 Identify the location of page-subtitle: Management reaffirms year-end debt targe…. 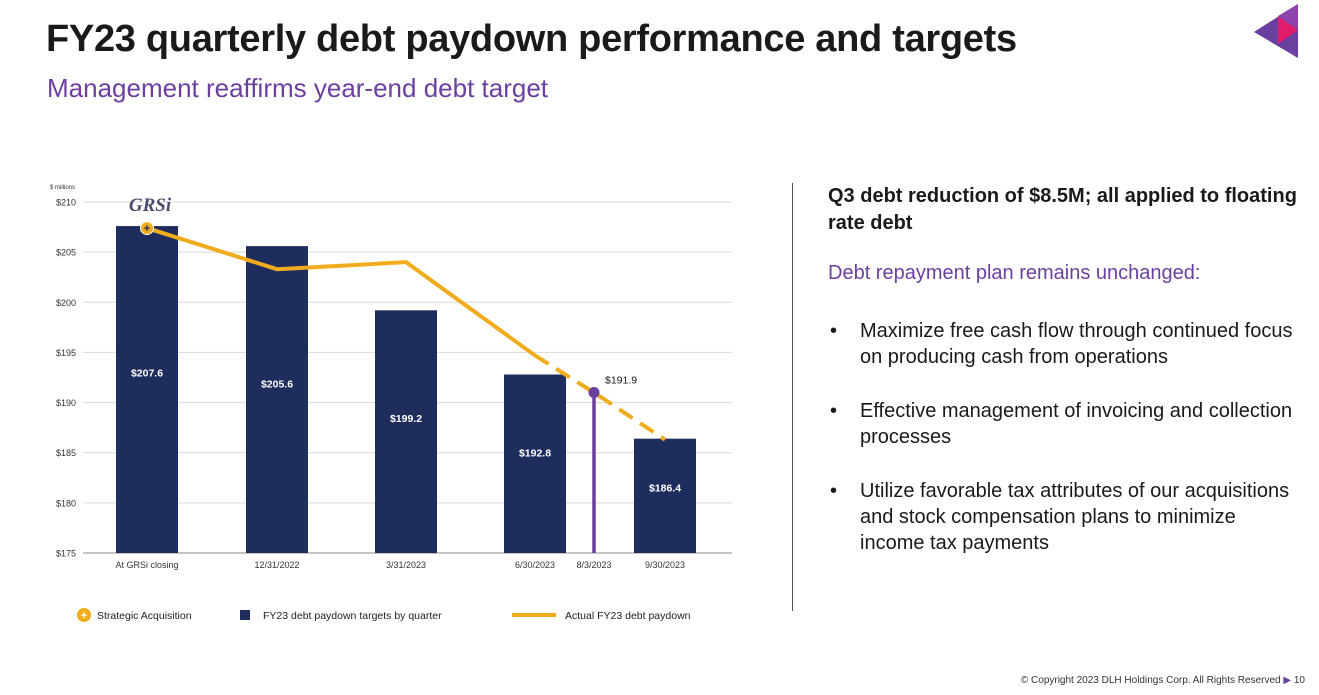
(298, 88).